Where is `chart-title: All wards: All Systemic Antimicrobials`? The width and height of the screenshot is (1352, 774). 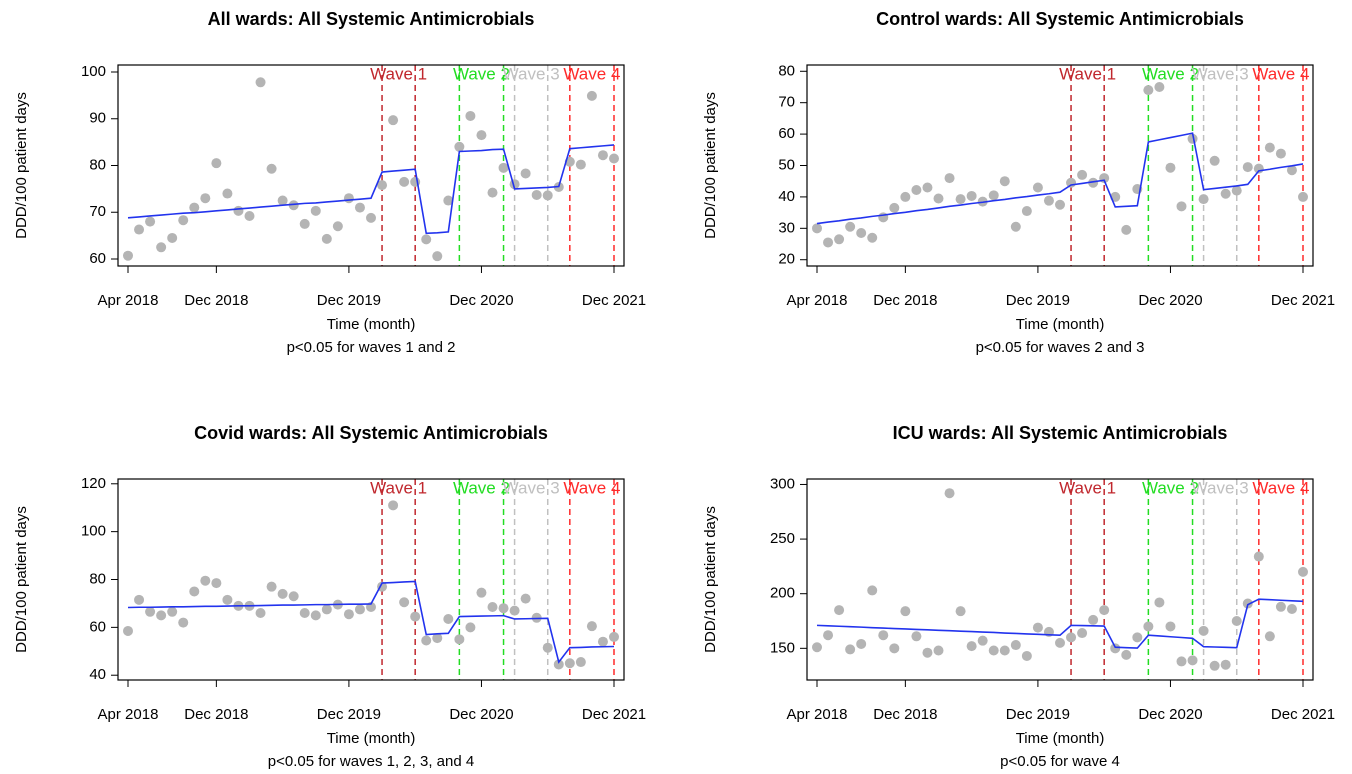 chart-title: All wards: All Systemic Antimicrobials is located at coordinates (371, 19).